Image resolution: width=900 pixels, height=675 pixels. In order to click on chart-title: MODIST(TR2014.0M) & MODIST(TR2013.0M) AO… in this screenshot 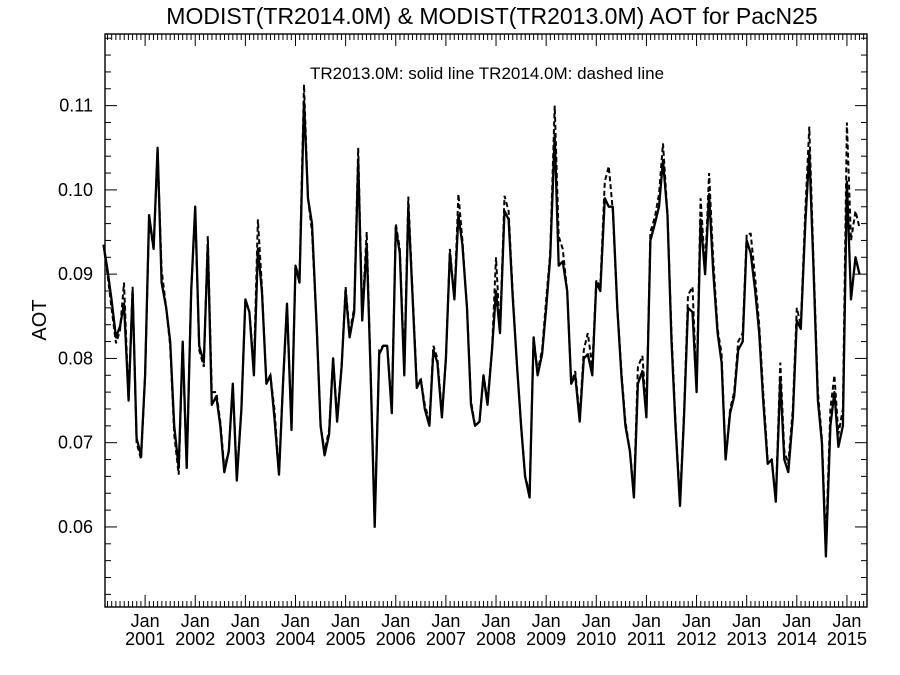, I will do `click(491, 16)`.